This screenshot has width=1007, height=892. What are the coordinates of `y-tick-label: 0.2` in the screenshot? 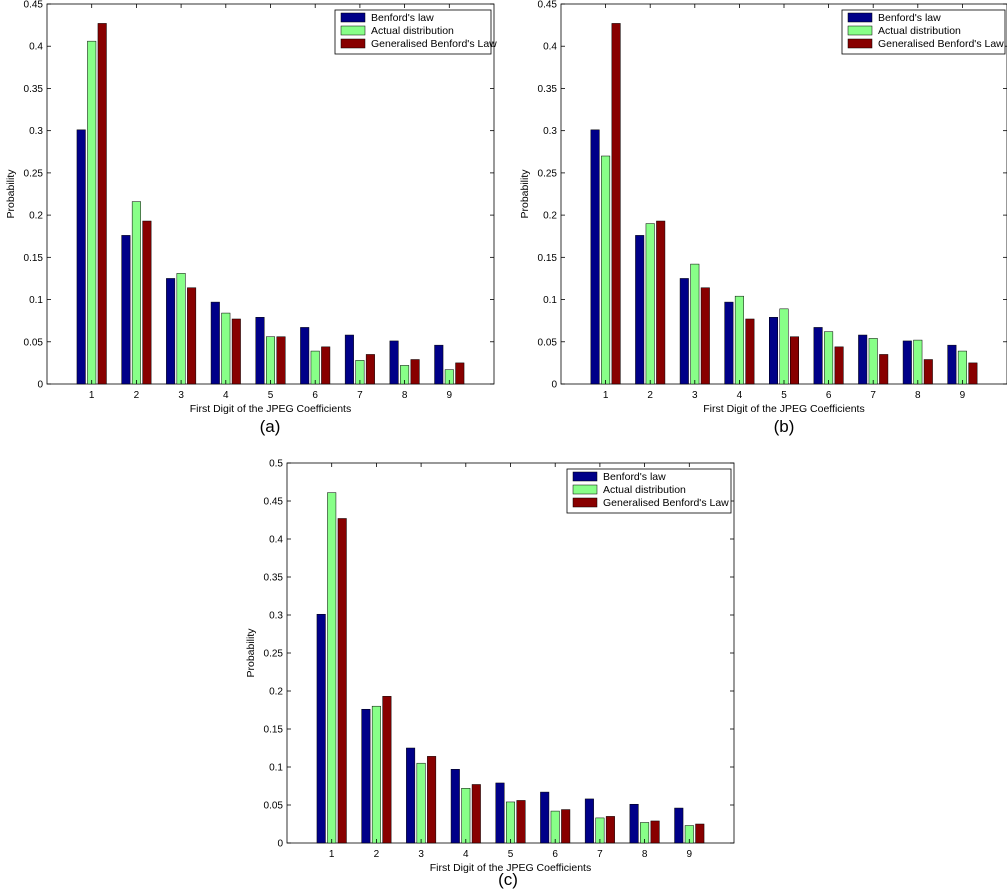 It's located at (276, 692).